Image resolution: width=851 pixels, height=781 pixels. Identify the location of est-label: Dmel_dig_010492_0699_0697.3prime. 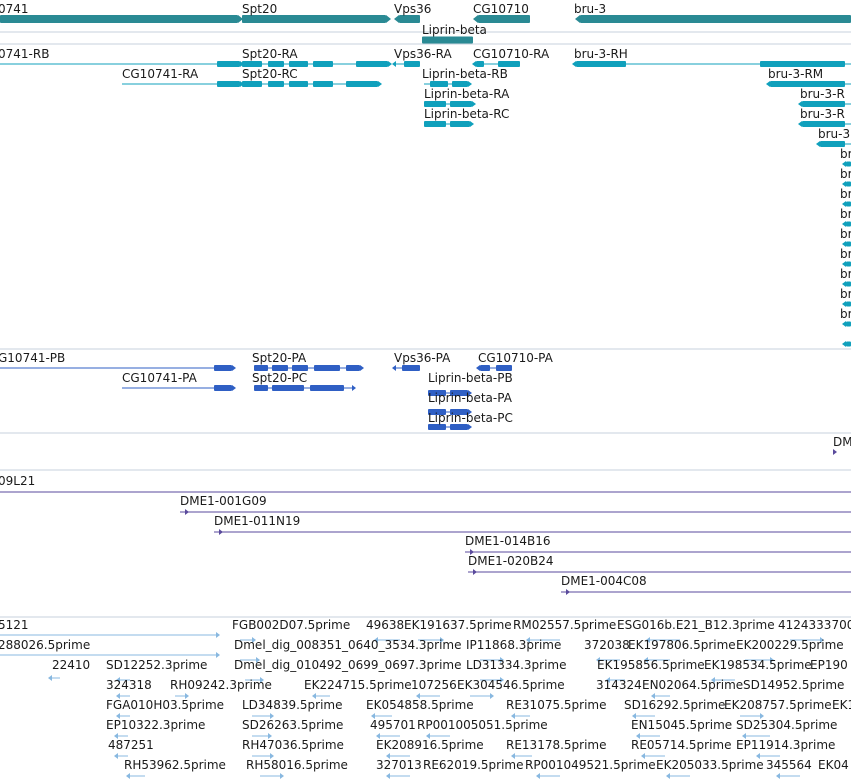
(348, 665).